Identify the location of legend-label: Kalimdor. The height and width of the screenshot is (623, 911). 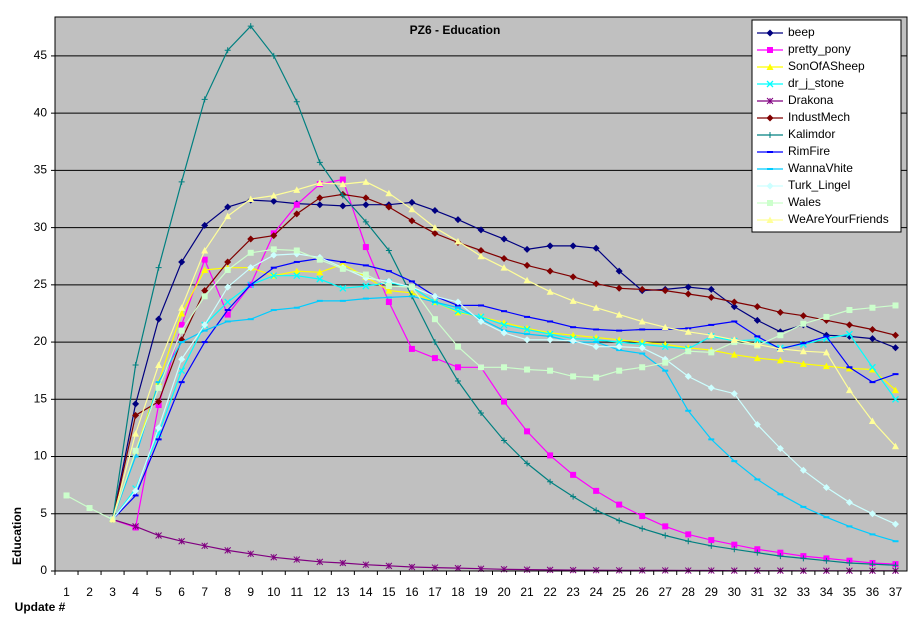
(811, 134).